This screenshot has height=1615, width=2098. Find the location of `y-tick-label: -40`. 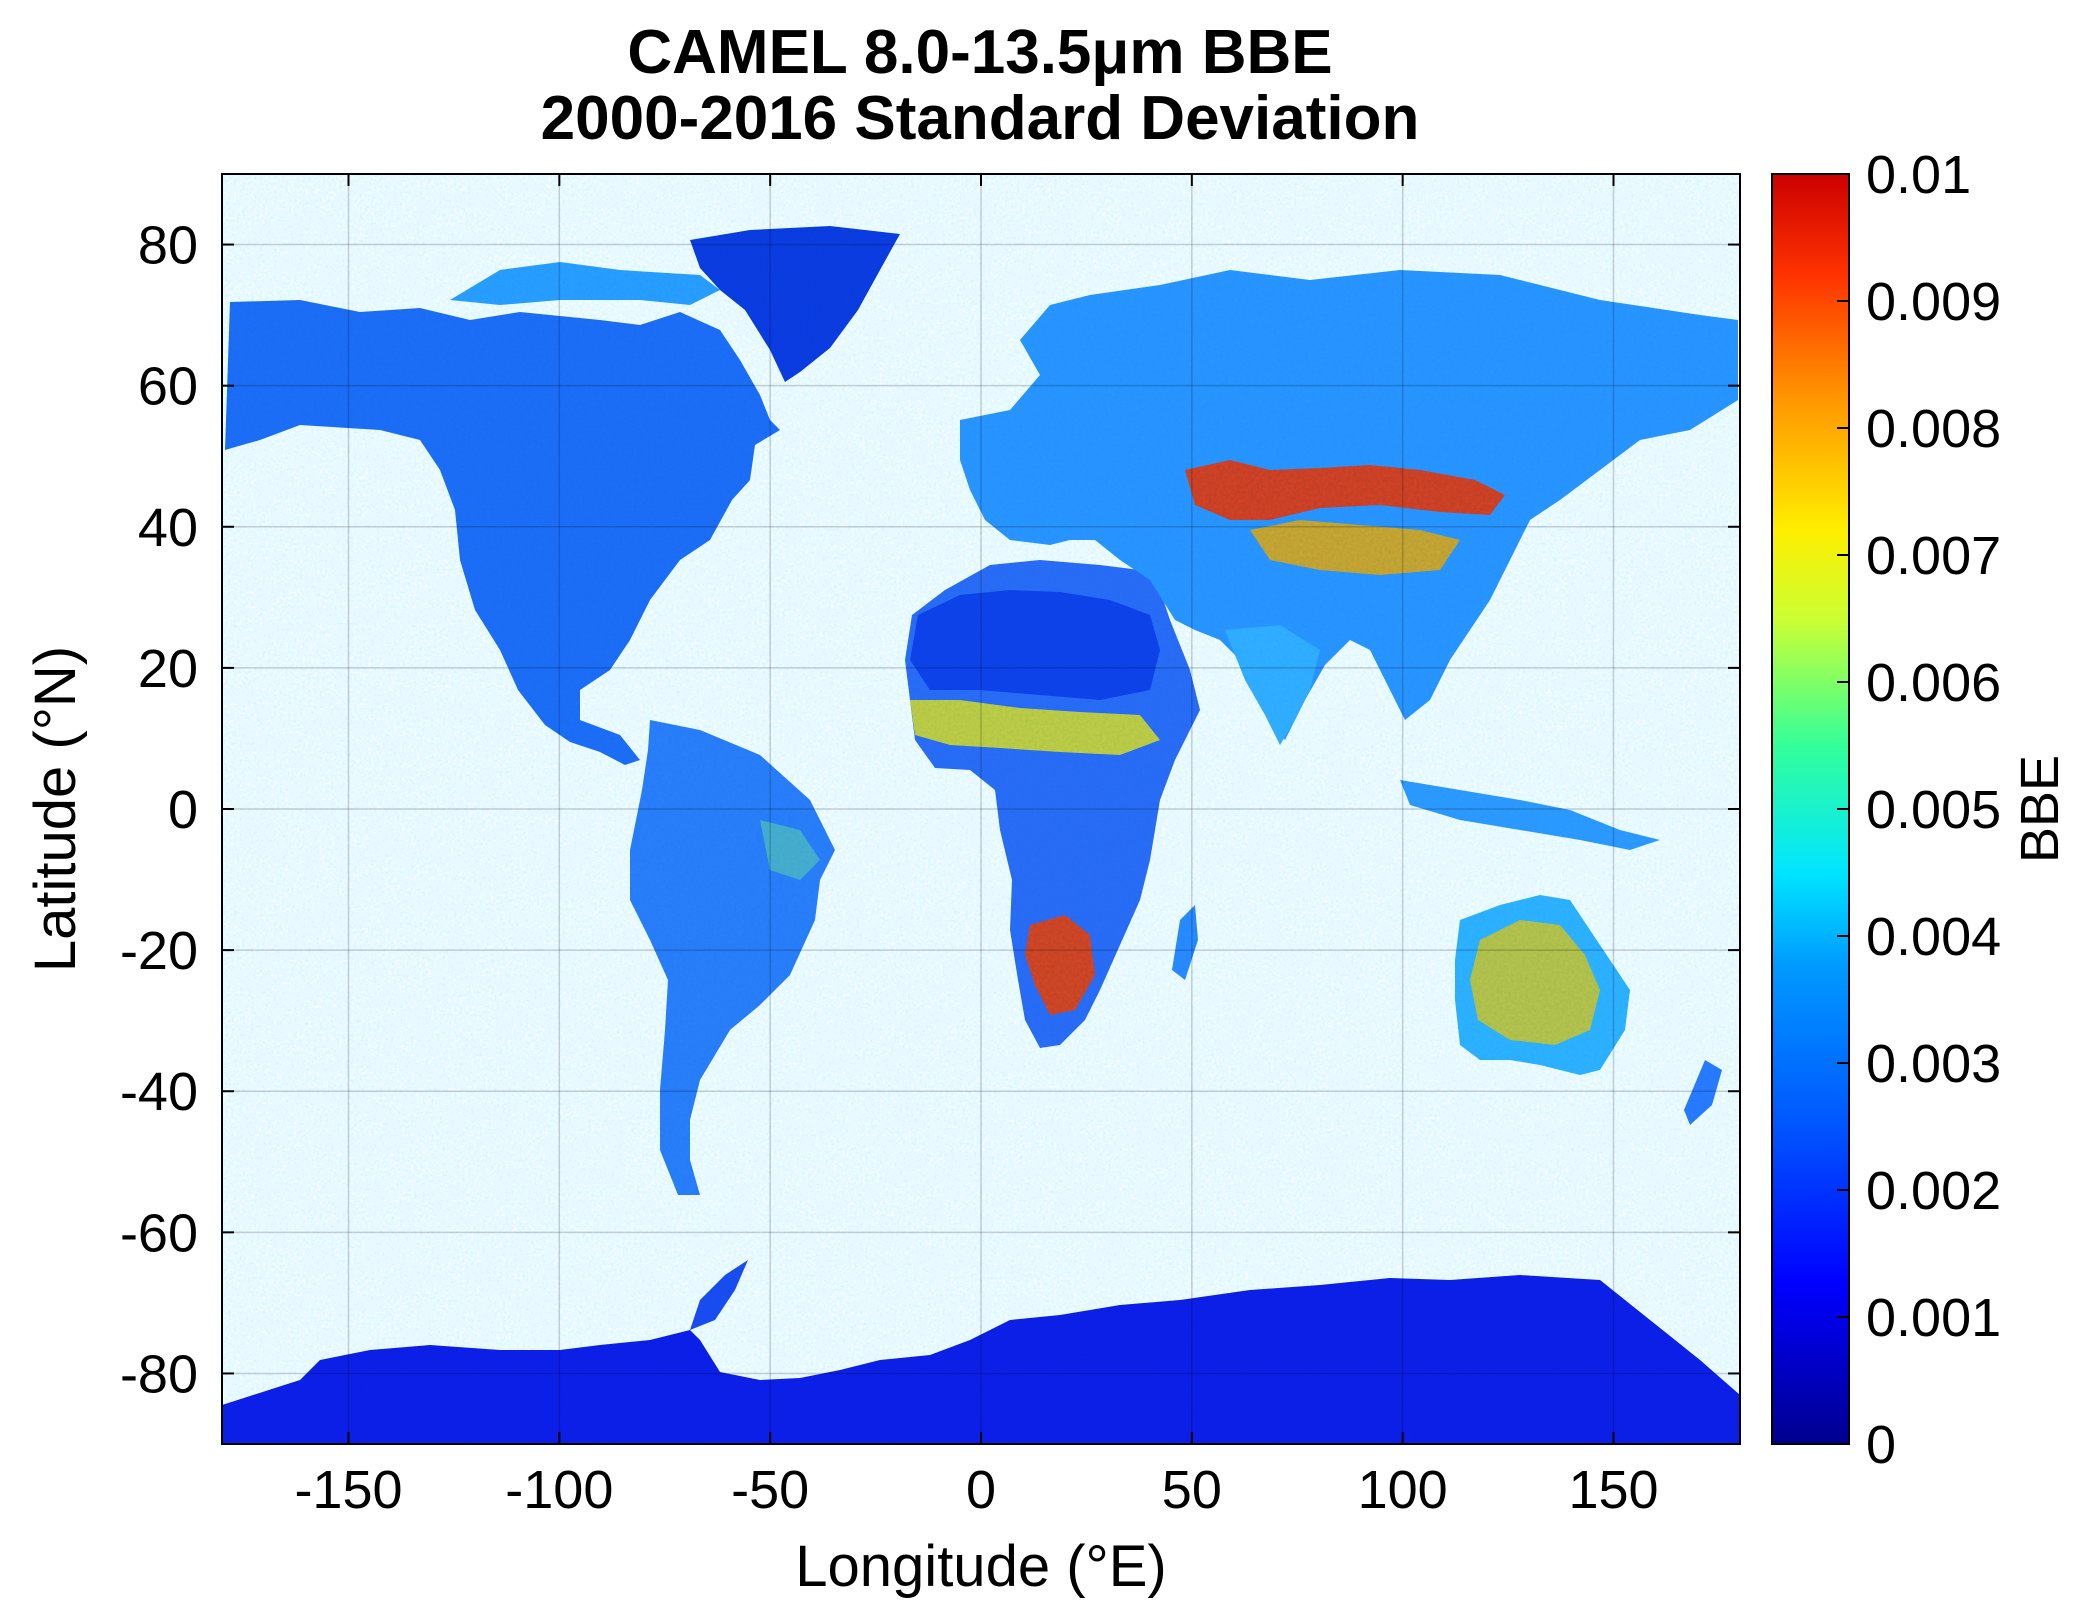

y-tick-label: -40 is located at coordinates (159, 1092).